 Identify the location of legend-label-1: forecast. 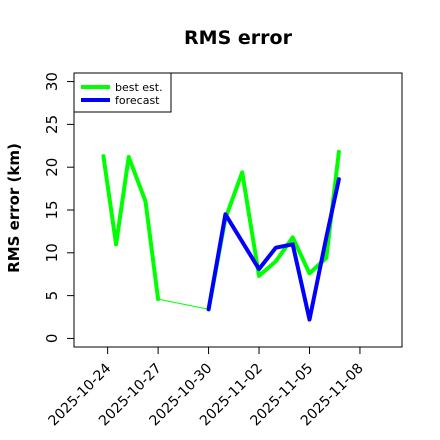
(137, 100).